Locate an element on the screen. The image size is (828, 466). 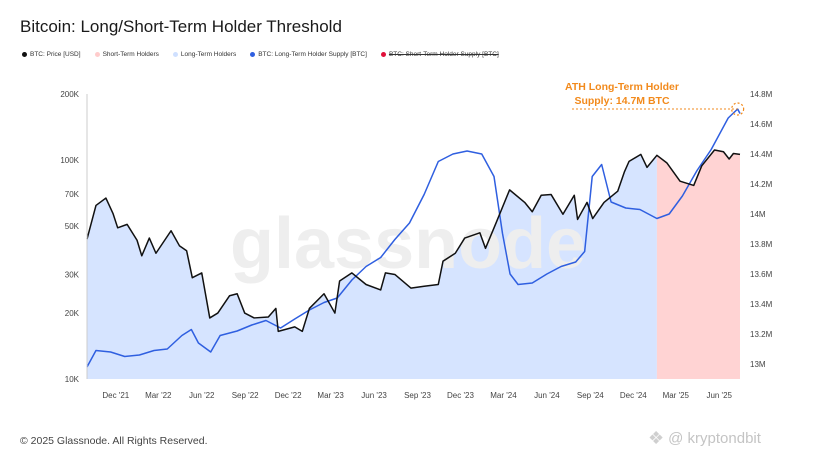
x-tick-label: Mar '25 is located at coordinates (676, 395).